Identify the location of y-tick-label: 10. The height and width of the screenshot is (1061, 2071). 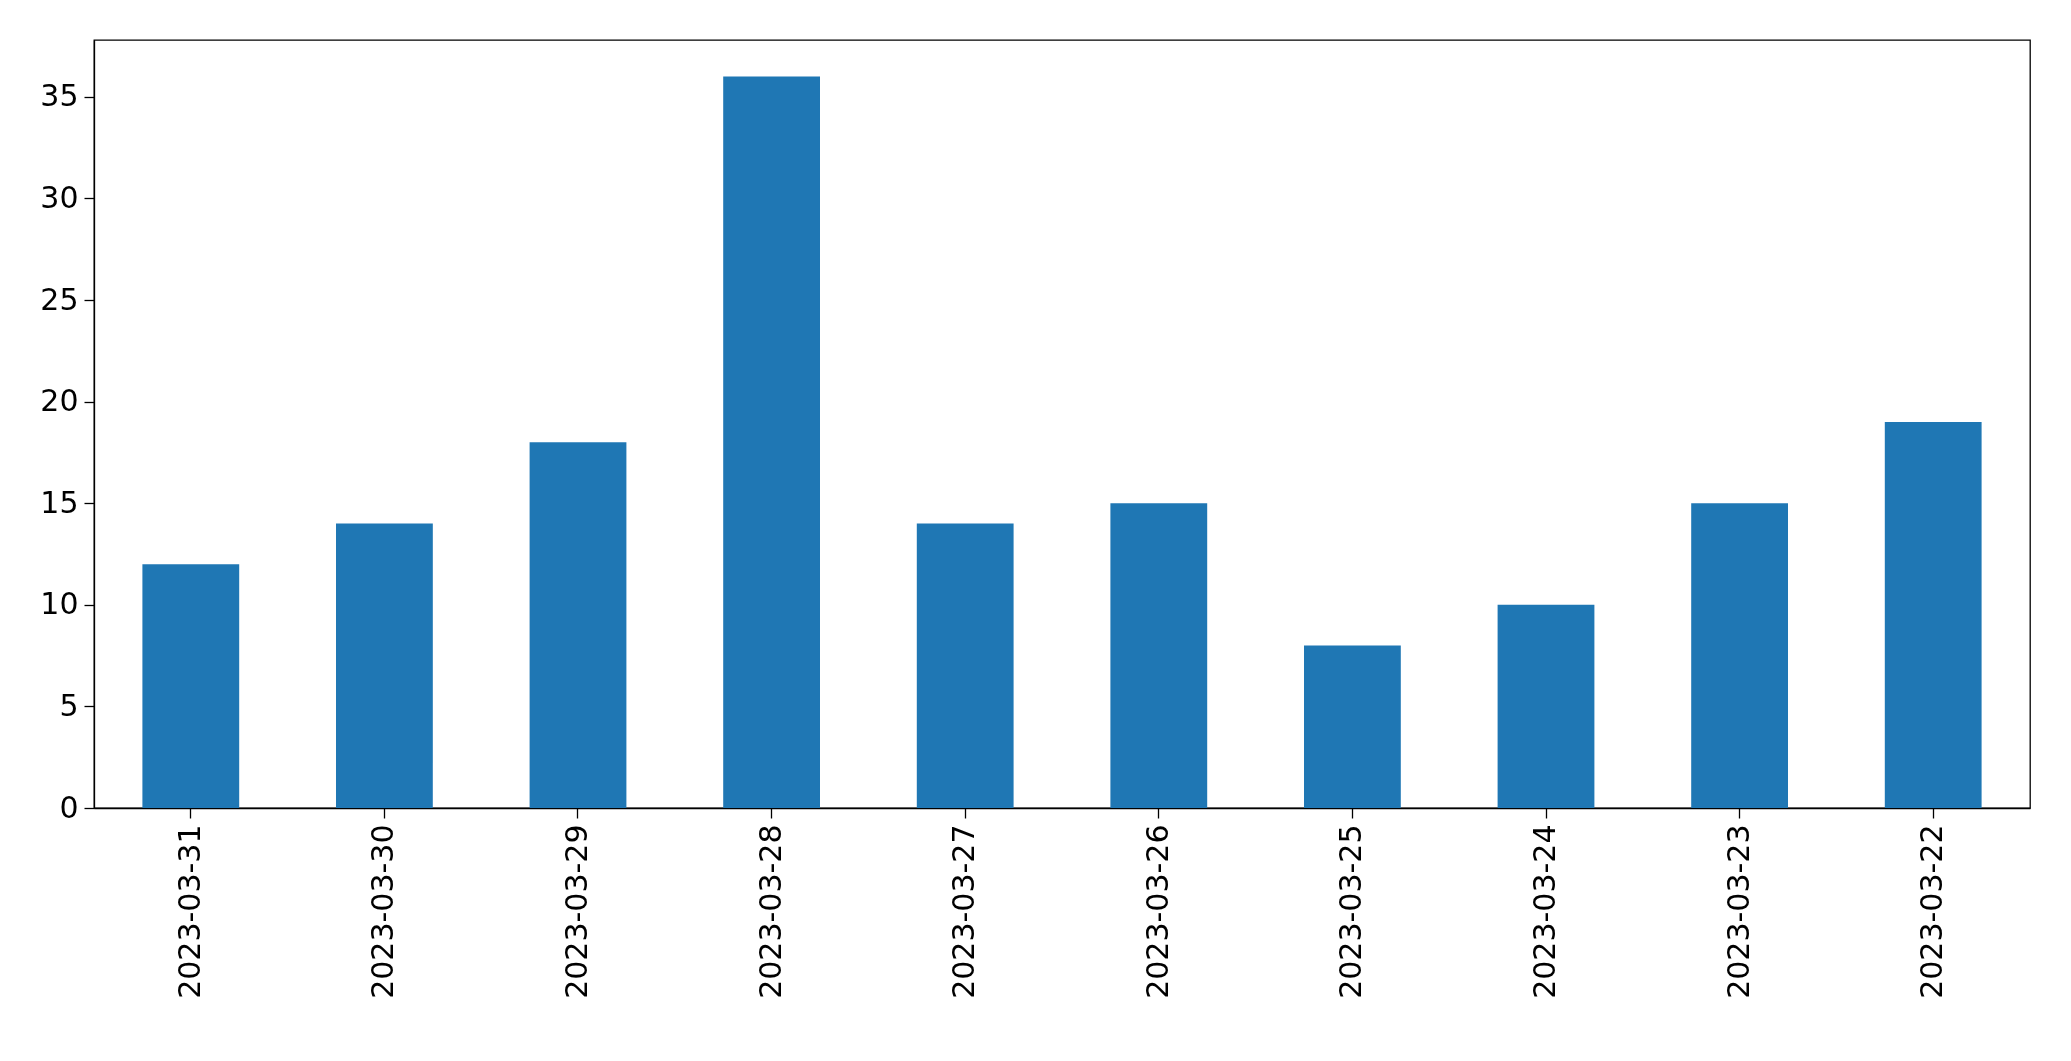
(59, 604).